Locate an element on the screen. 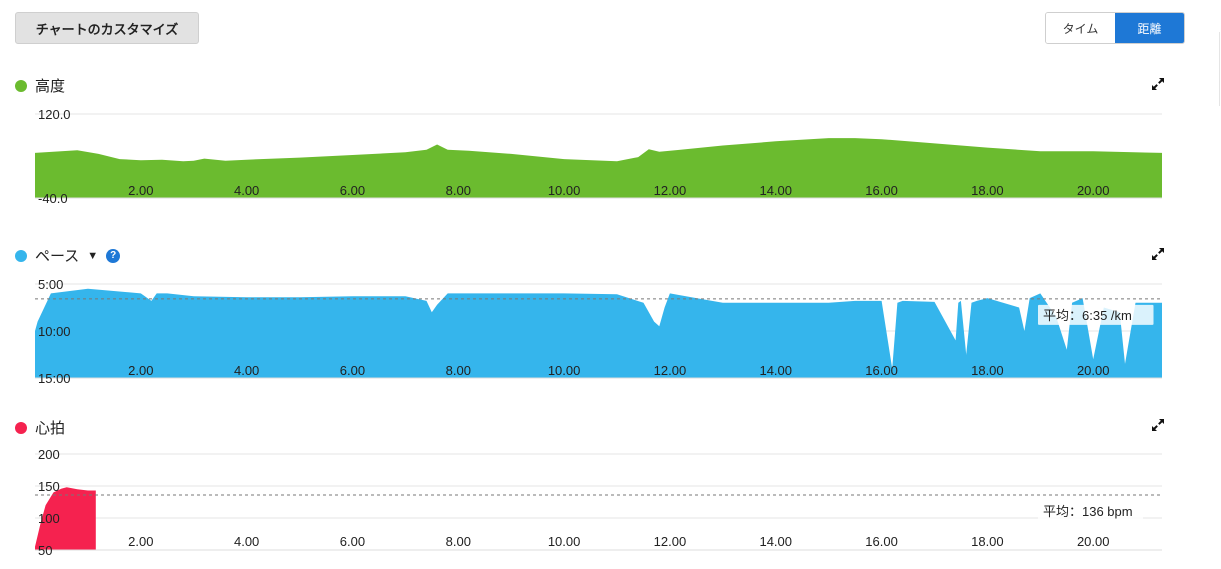  pace-legend-dot is located at coordinates (21, 255).